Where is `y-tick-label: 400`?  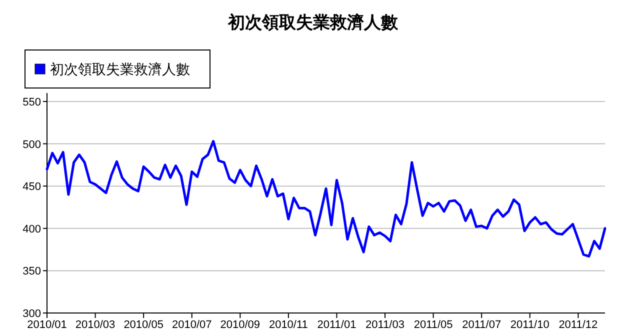
y-tick-label: 400 is located at coordinates (31, 229).